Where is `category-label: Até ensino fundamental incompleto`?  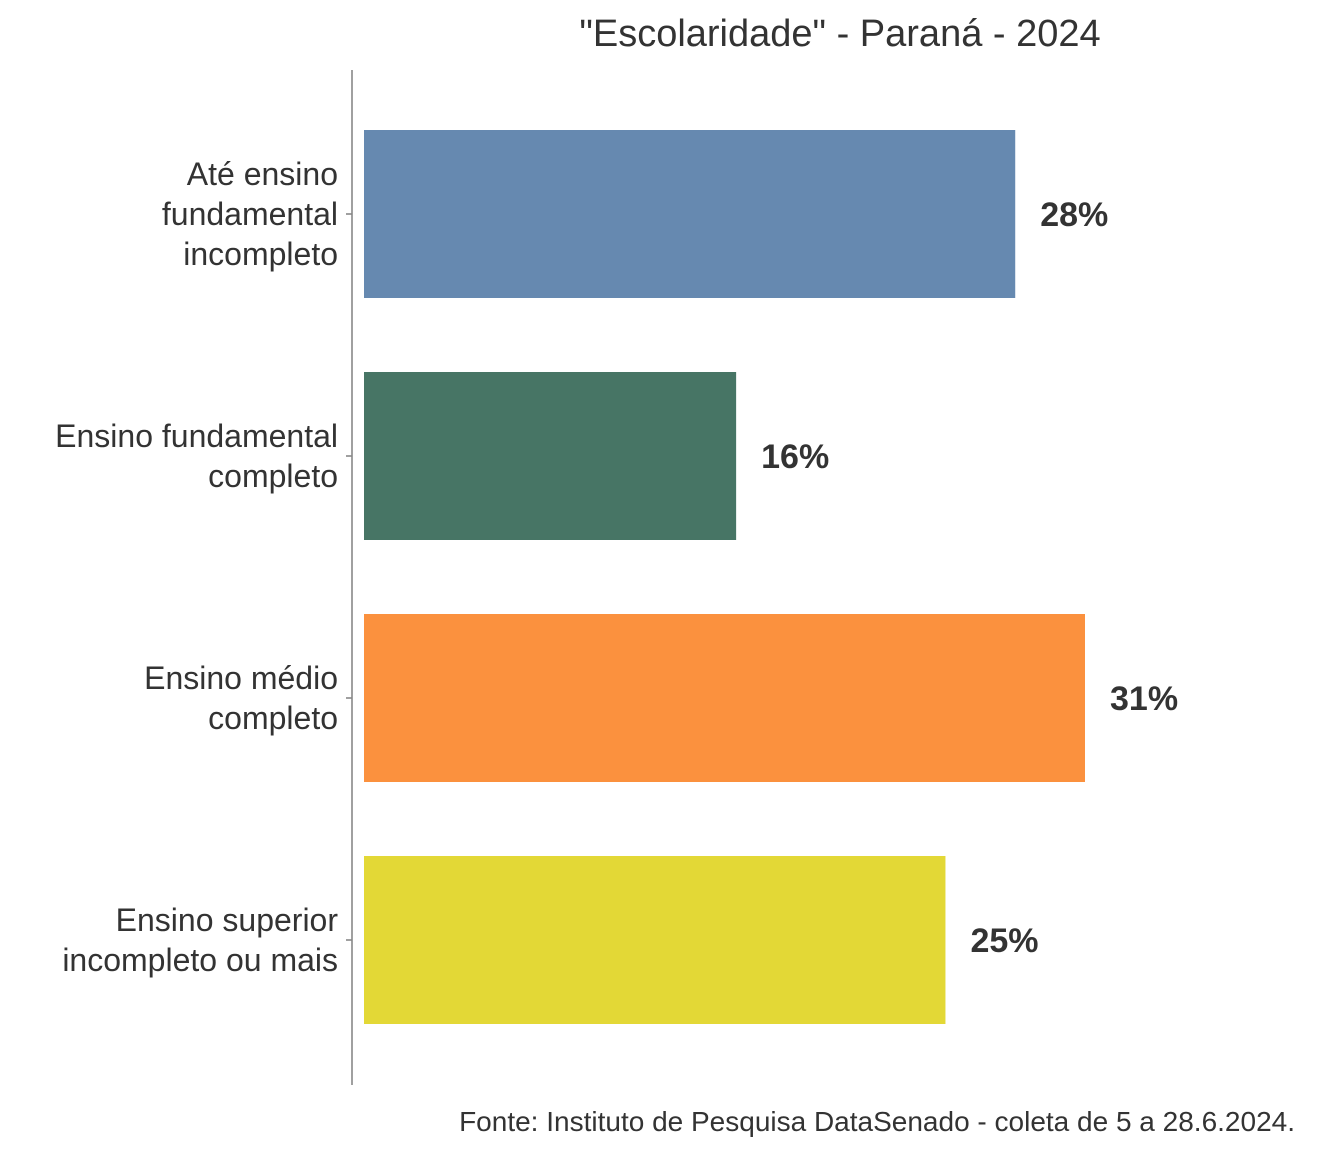
category-label: Até ensino fundamental incompleto is located at coordinates (250, 214).